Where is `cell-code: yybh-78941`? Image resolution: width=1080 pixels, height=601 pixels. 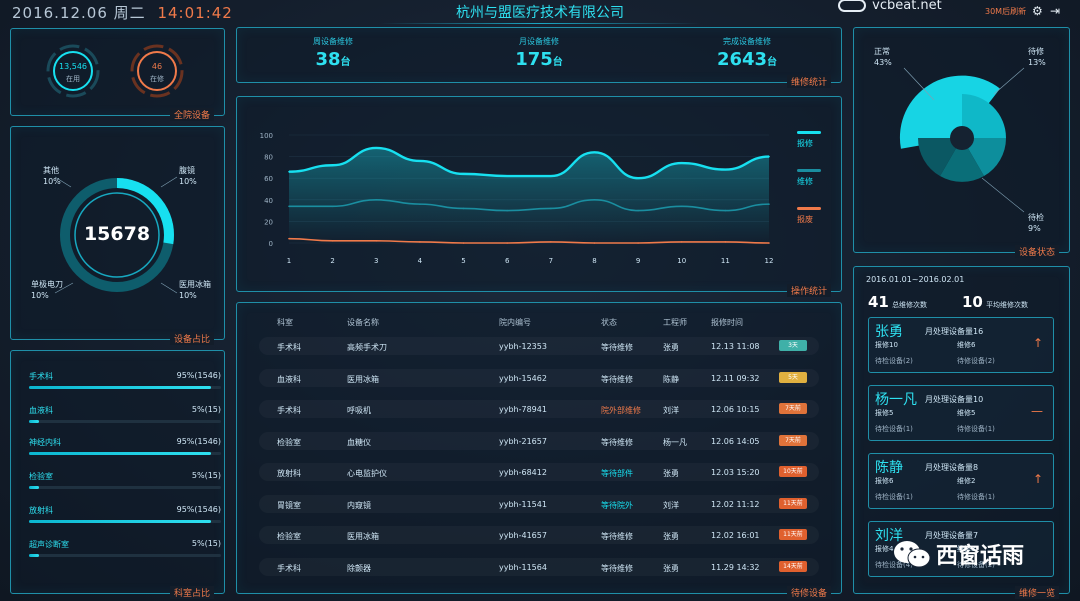 cell-code: yybh-78941 is located at coordinates (523, 409).